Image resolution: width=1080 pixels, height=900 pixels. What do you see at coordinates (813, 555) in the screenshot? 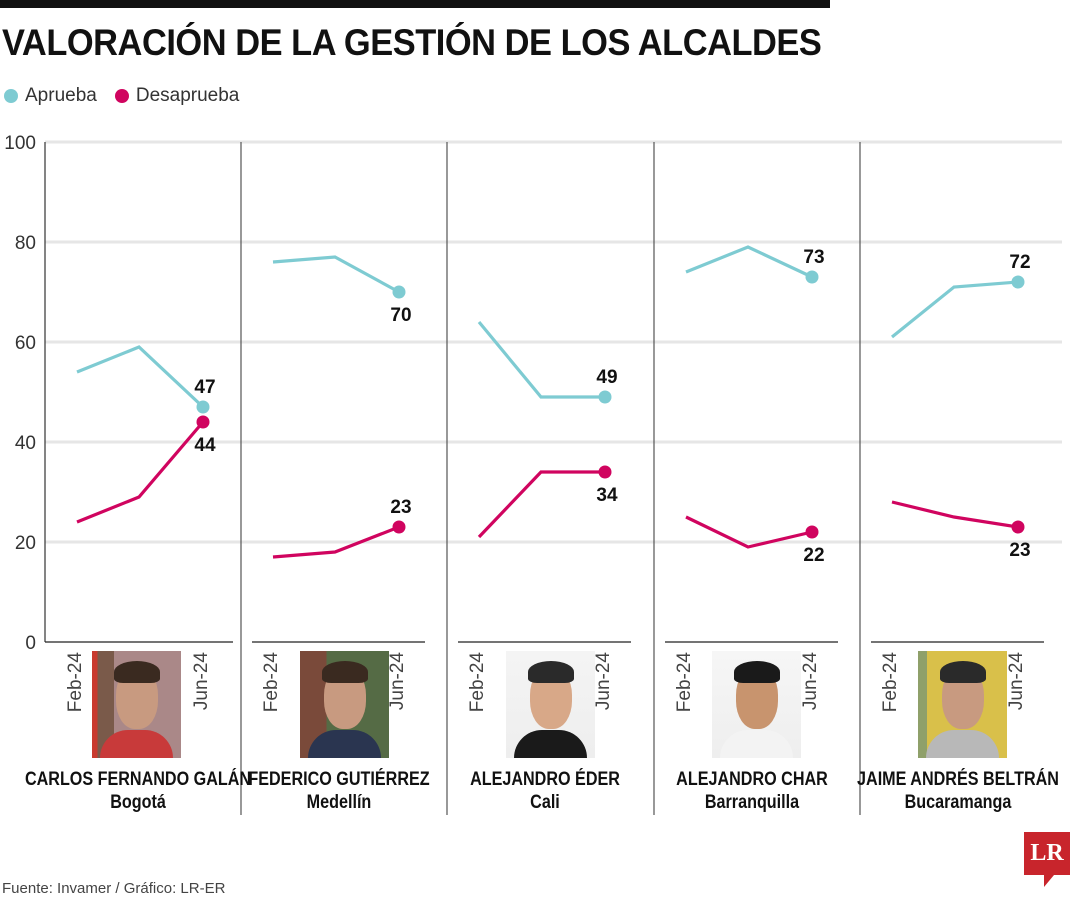
I see `data-label-desaprueba-panel-4: 22` at bounding box center [813, 555].